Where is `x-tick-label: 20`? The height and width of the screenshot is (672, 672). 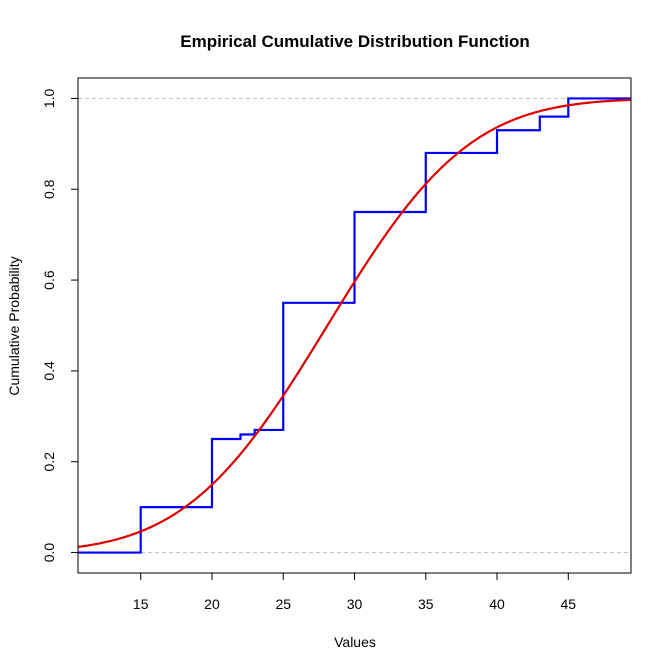
x-tick-label: 20 is located at coordinates (212, 604).